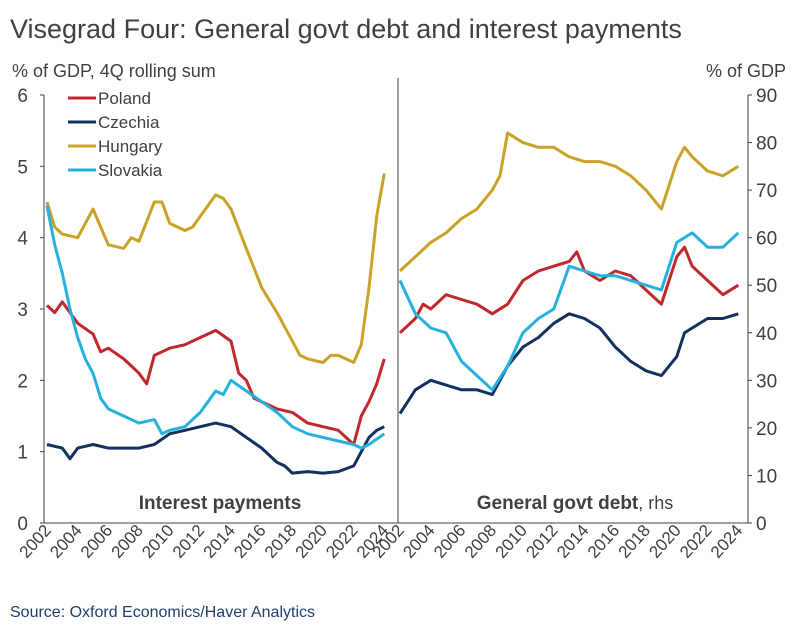 This screenshot has height=640, width=802. Describe the element at coordinates (766, 476) in the screenshot. I see `right-y-tick-label: 10` at that location.